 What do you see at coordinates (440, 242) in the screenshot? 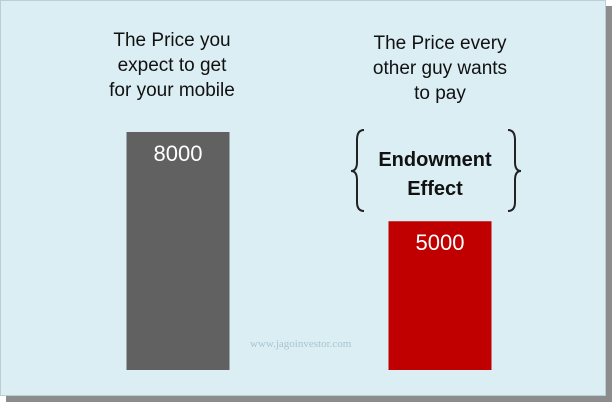
I see `value-label: 5000` at bounding box center [440, 242].